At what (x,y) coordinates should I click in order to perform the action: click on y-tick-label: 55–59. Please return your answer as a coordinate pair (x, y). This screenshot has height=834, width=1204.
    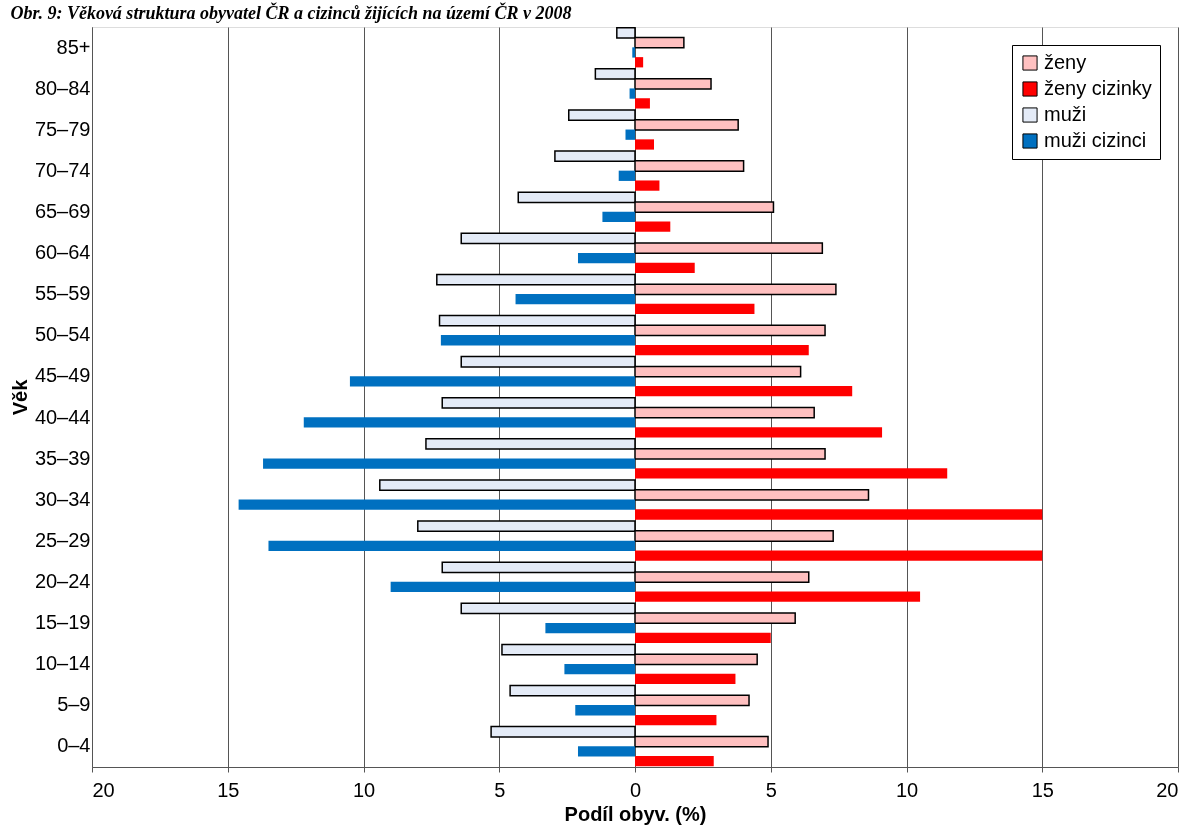
    Looking at the image, I should click on (62, 293).